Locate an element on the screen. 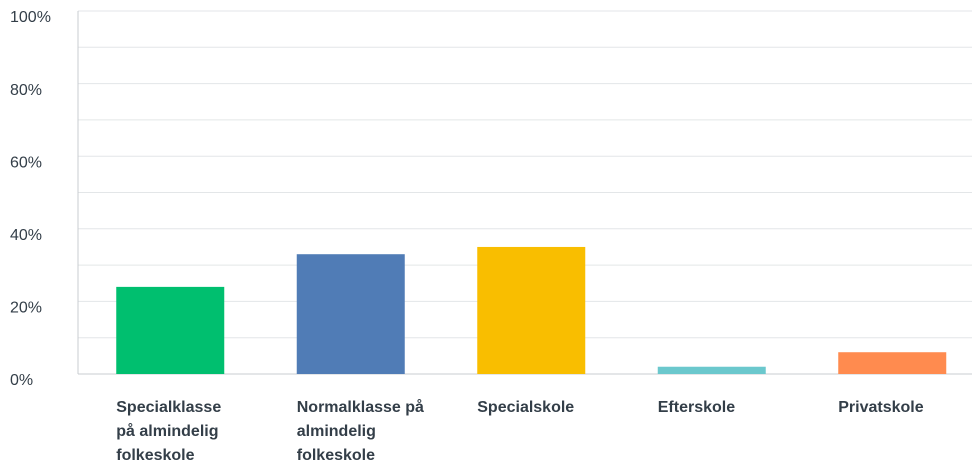 The height and width of the screenshot is (469, 972). y-tick-label: 20% is located at coordinates (26, 308).